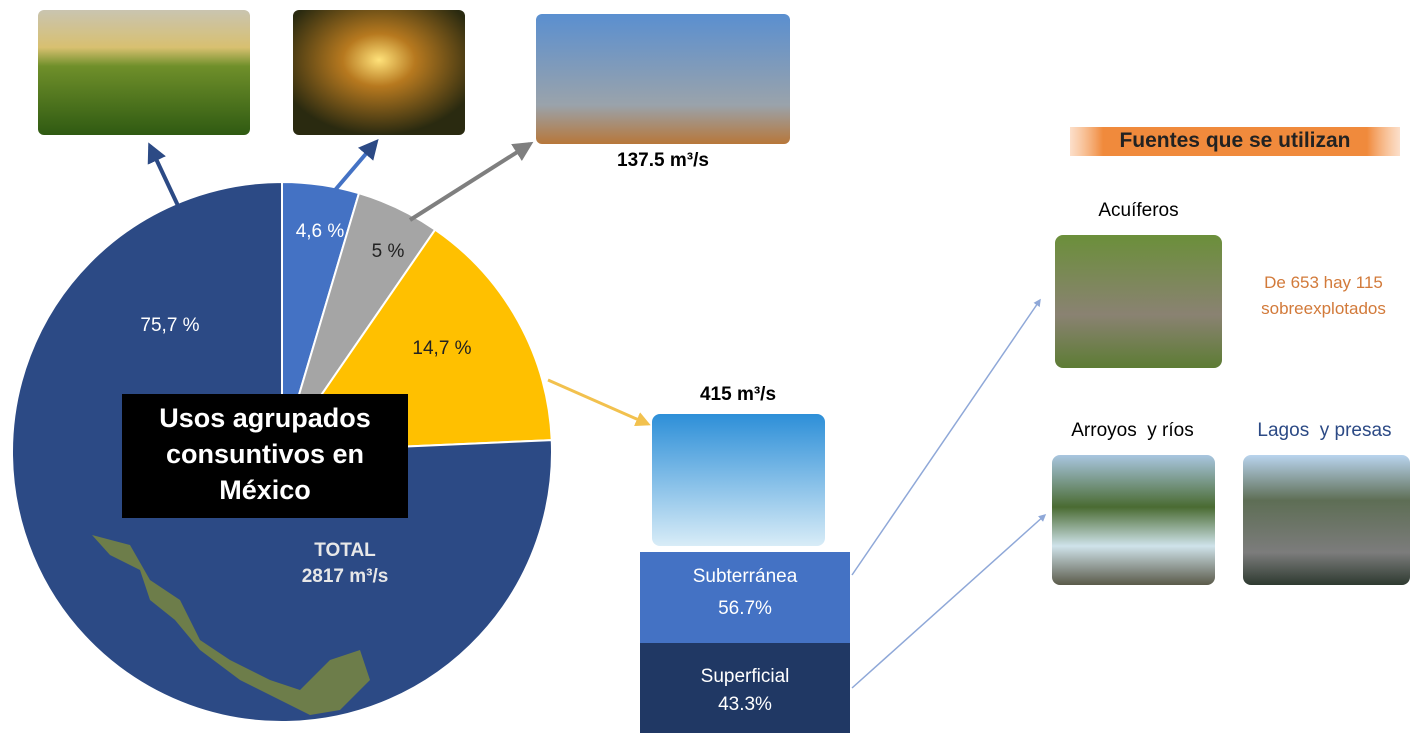 This screenshot has height=733, width=1413. Describe the element at coordinates (169, 325) in the screenshot. I see `data-label: 75,7 %` at that location.